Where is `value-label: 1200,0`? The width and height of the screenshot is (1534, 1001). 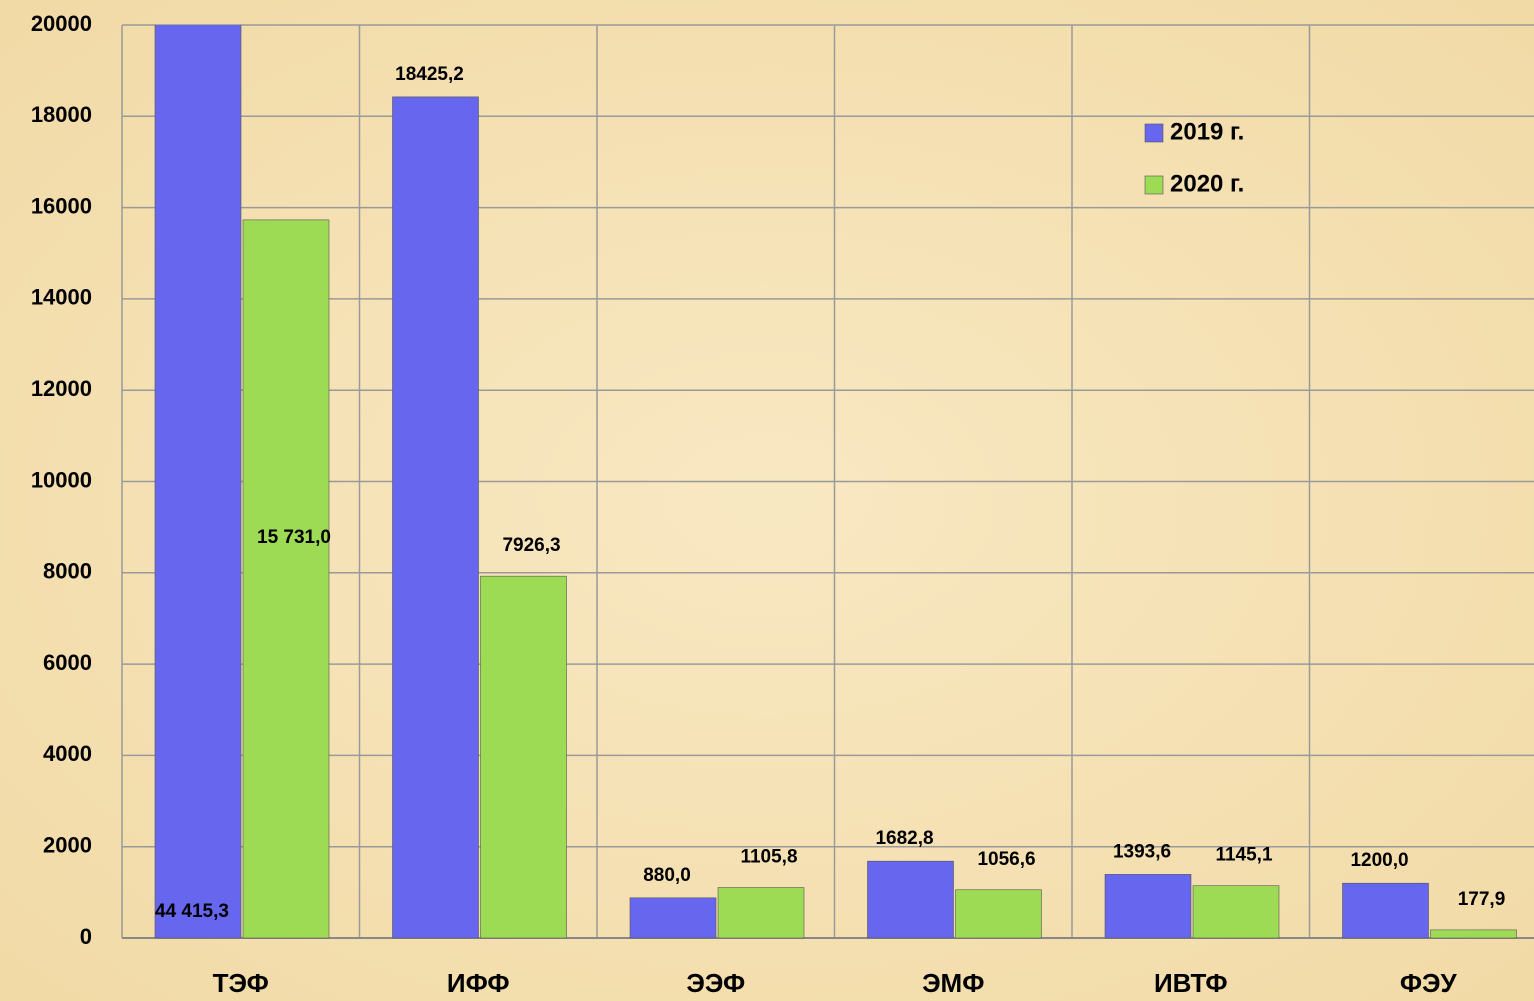
value-label: 1200,0 is located at coordinates (1379, 860).